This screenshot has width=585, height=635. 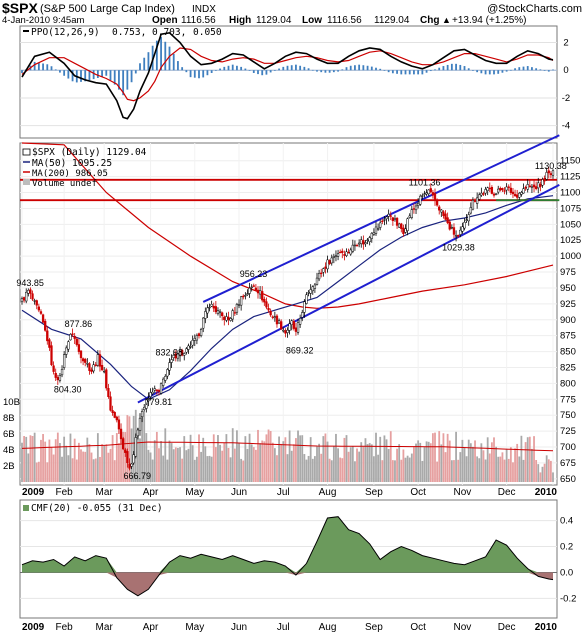 I want to click on ppo-signal-line, so click(x=287, y=74).